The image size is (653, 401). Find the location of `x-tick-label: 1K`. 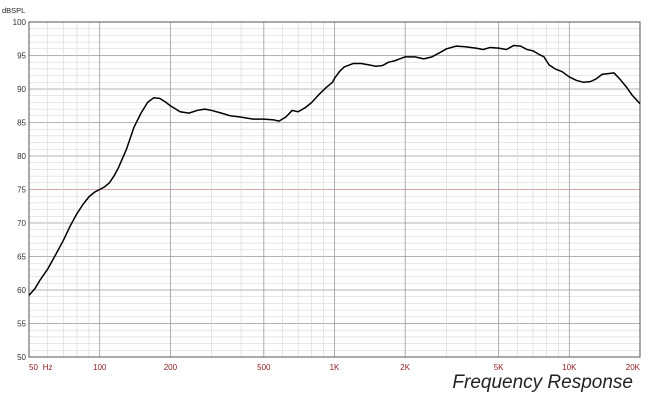

x-tick-label: 1K is located at coordinates (335, 367).